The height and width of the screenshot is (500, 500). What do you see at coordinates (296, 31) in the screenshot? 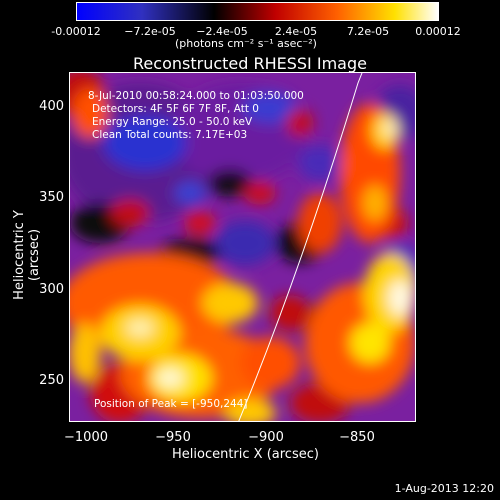
I see `colorbar-tick-label: 2.4e-05` at bounding box center [296, 31].